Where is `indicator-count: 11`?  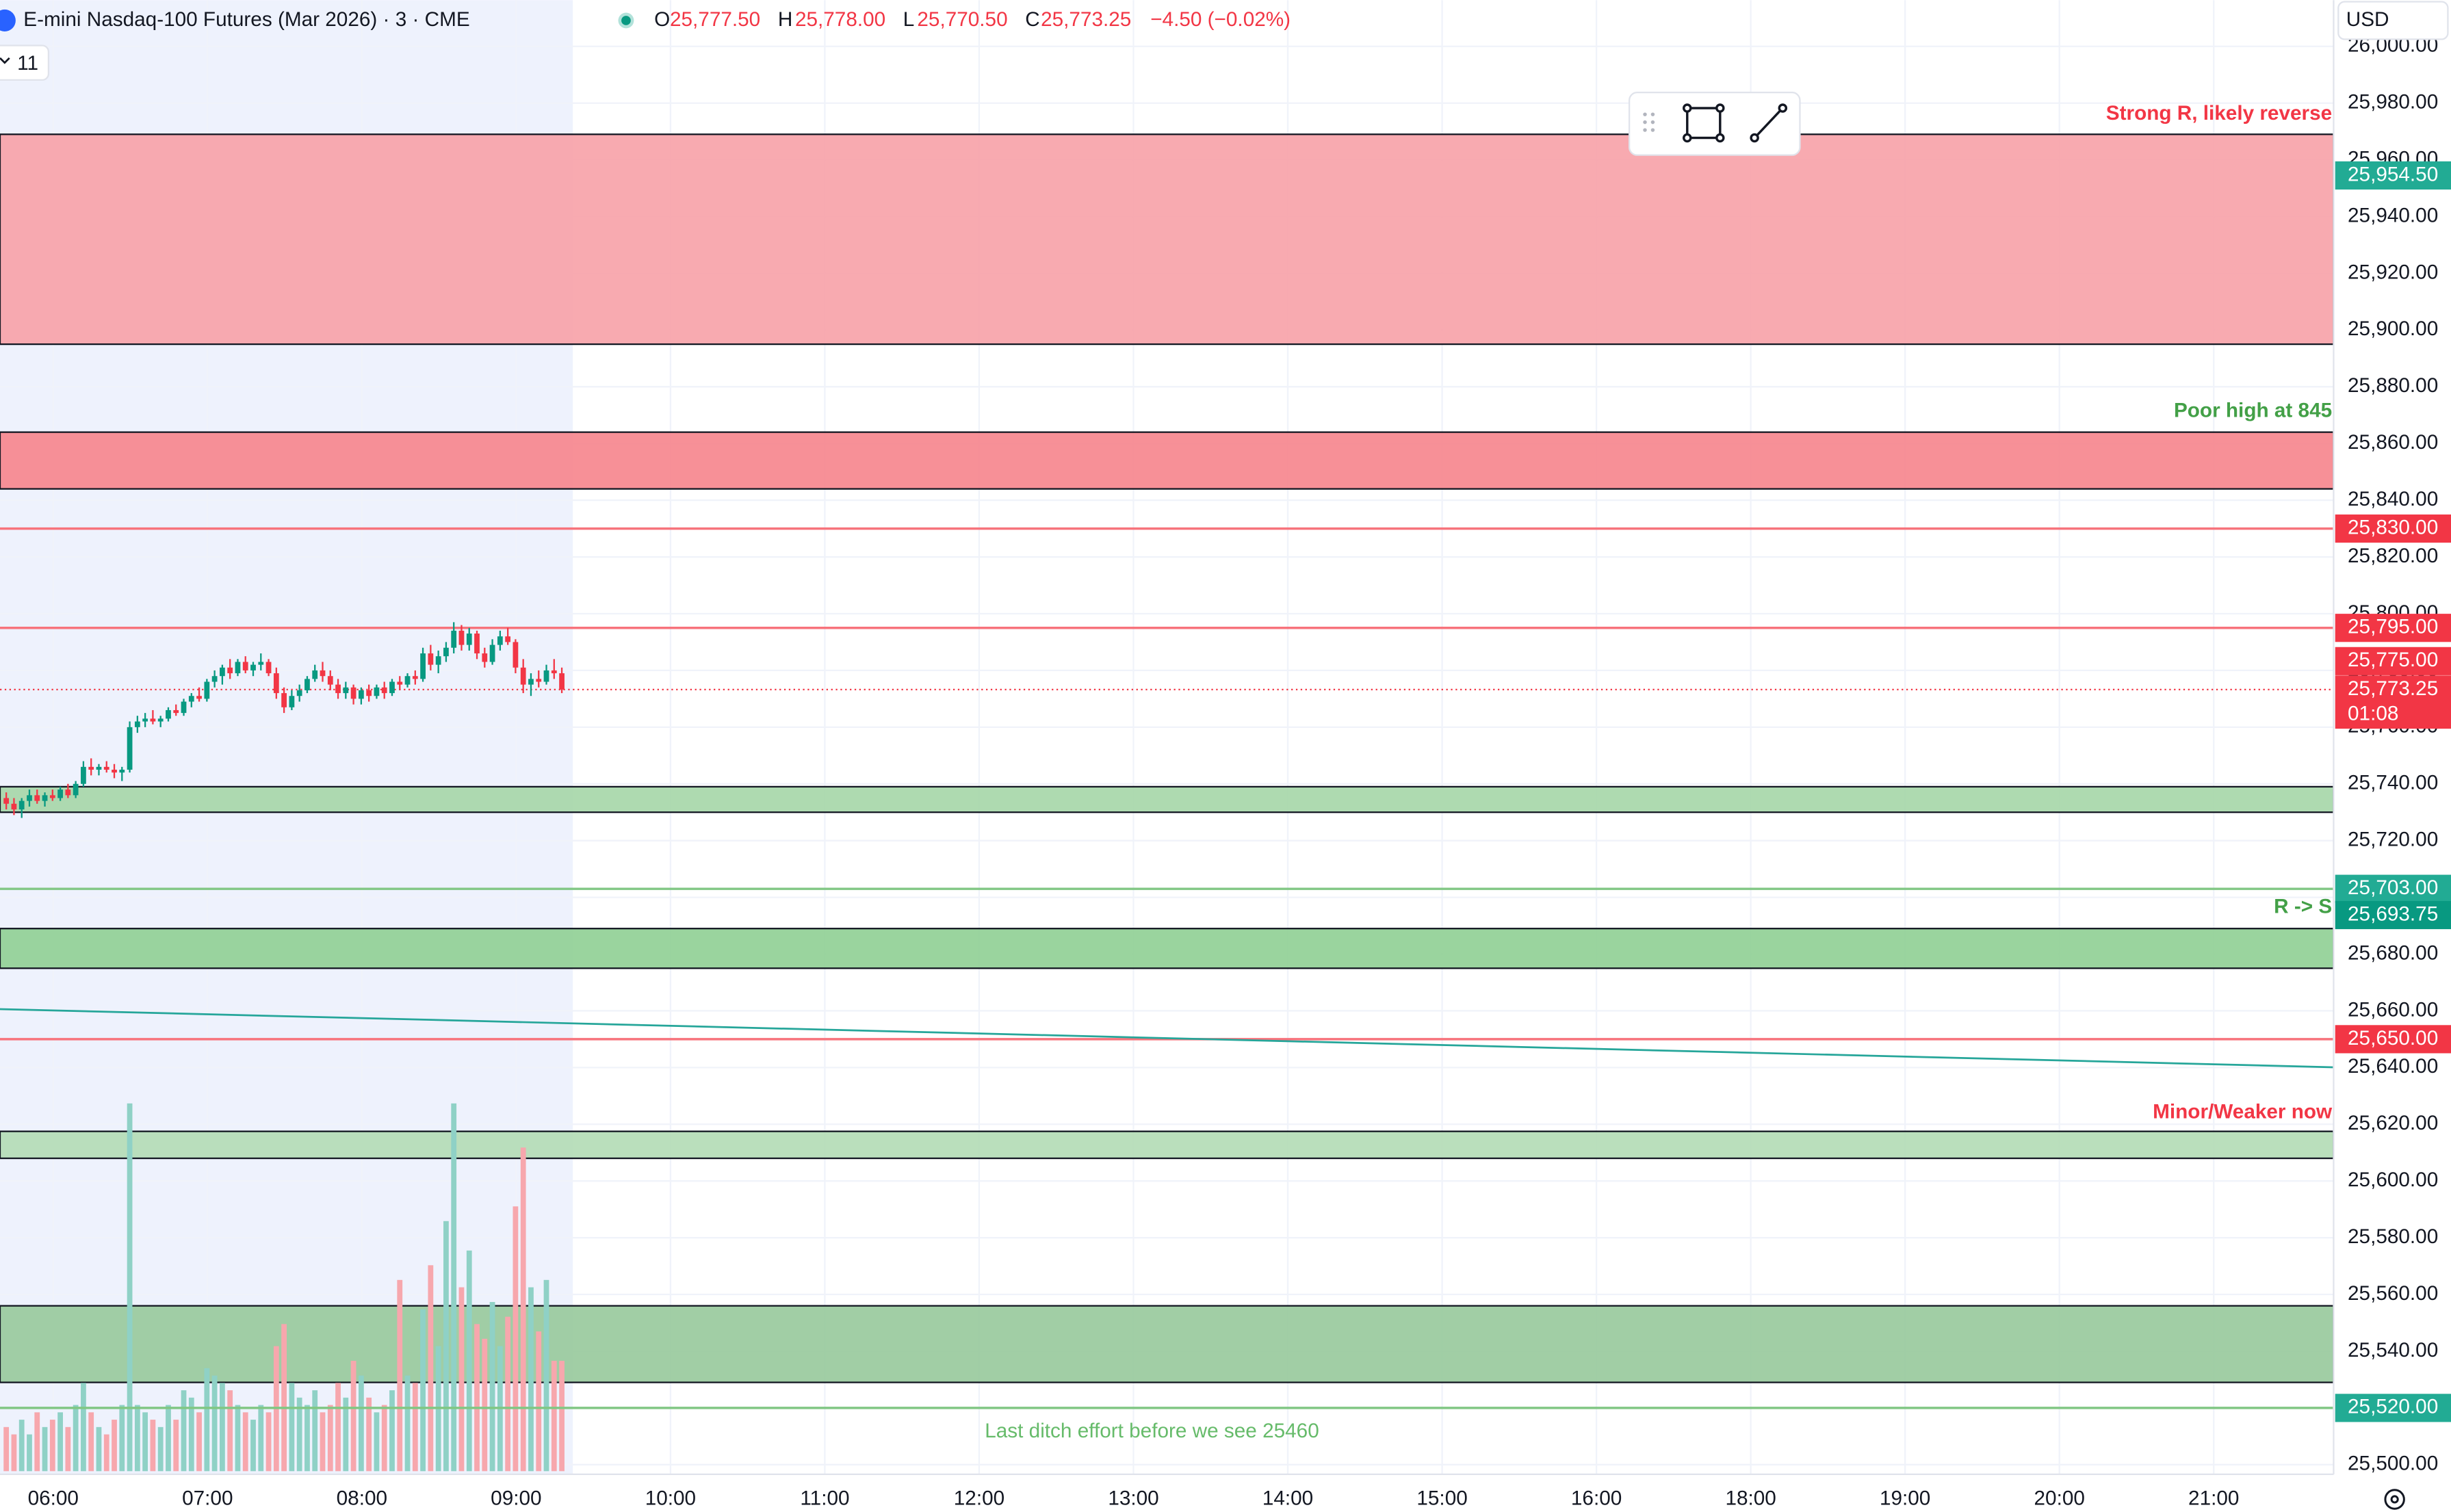 indicator-count: 11 is located at coordinates (27, 64).